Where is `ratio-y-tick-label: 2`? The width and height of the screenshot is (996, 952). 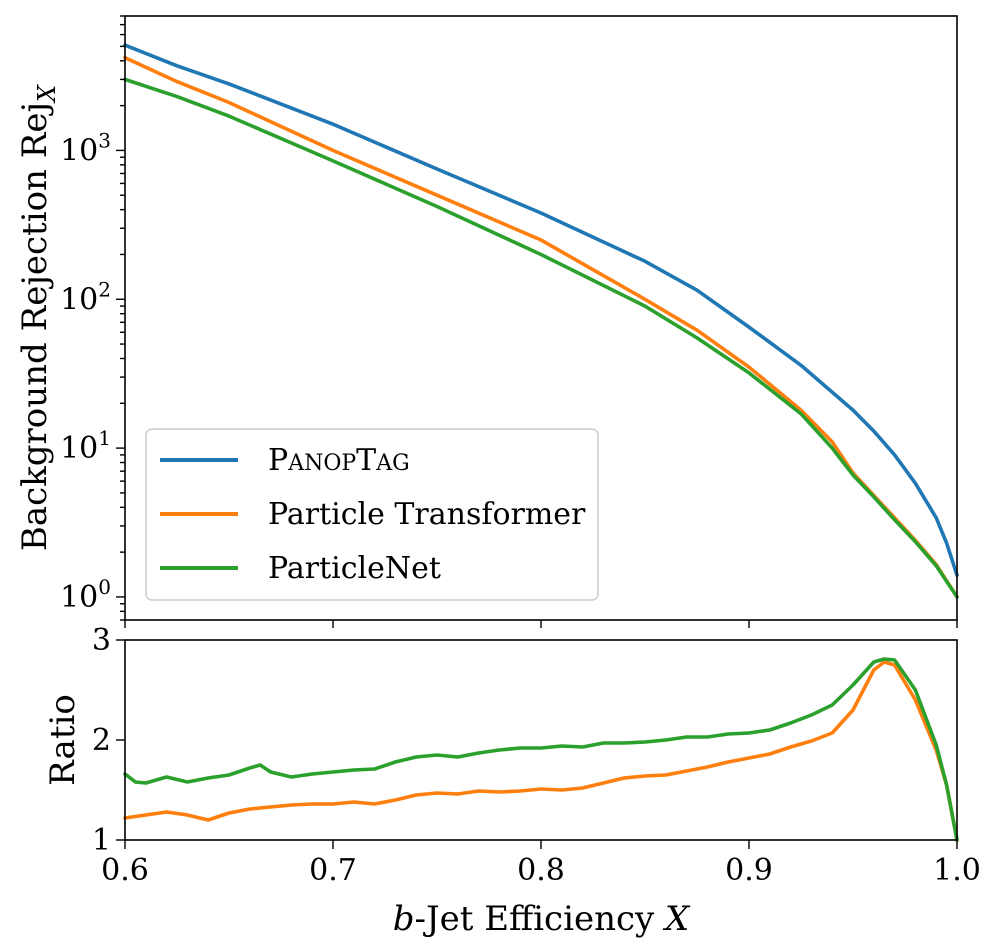 ratio-y-tick-label: 2 is located at coordinates (101, 740).